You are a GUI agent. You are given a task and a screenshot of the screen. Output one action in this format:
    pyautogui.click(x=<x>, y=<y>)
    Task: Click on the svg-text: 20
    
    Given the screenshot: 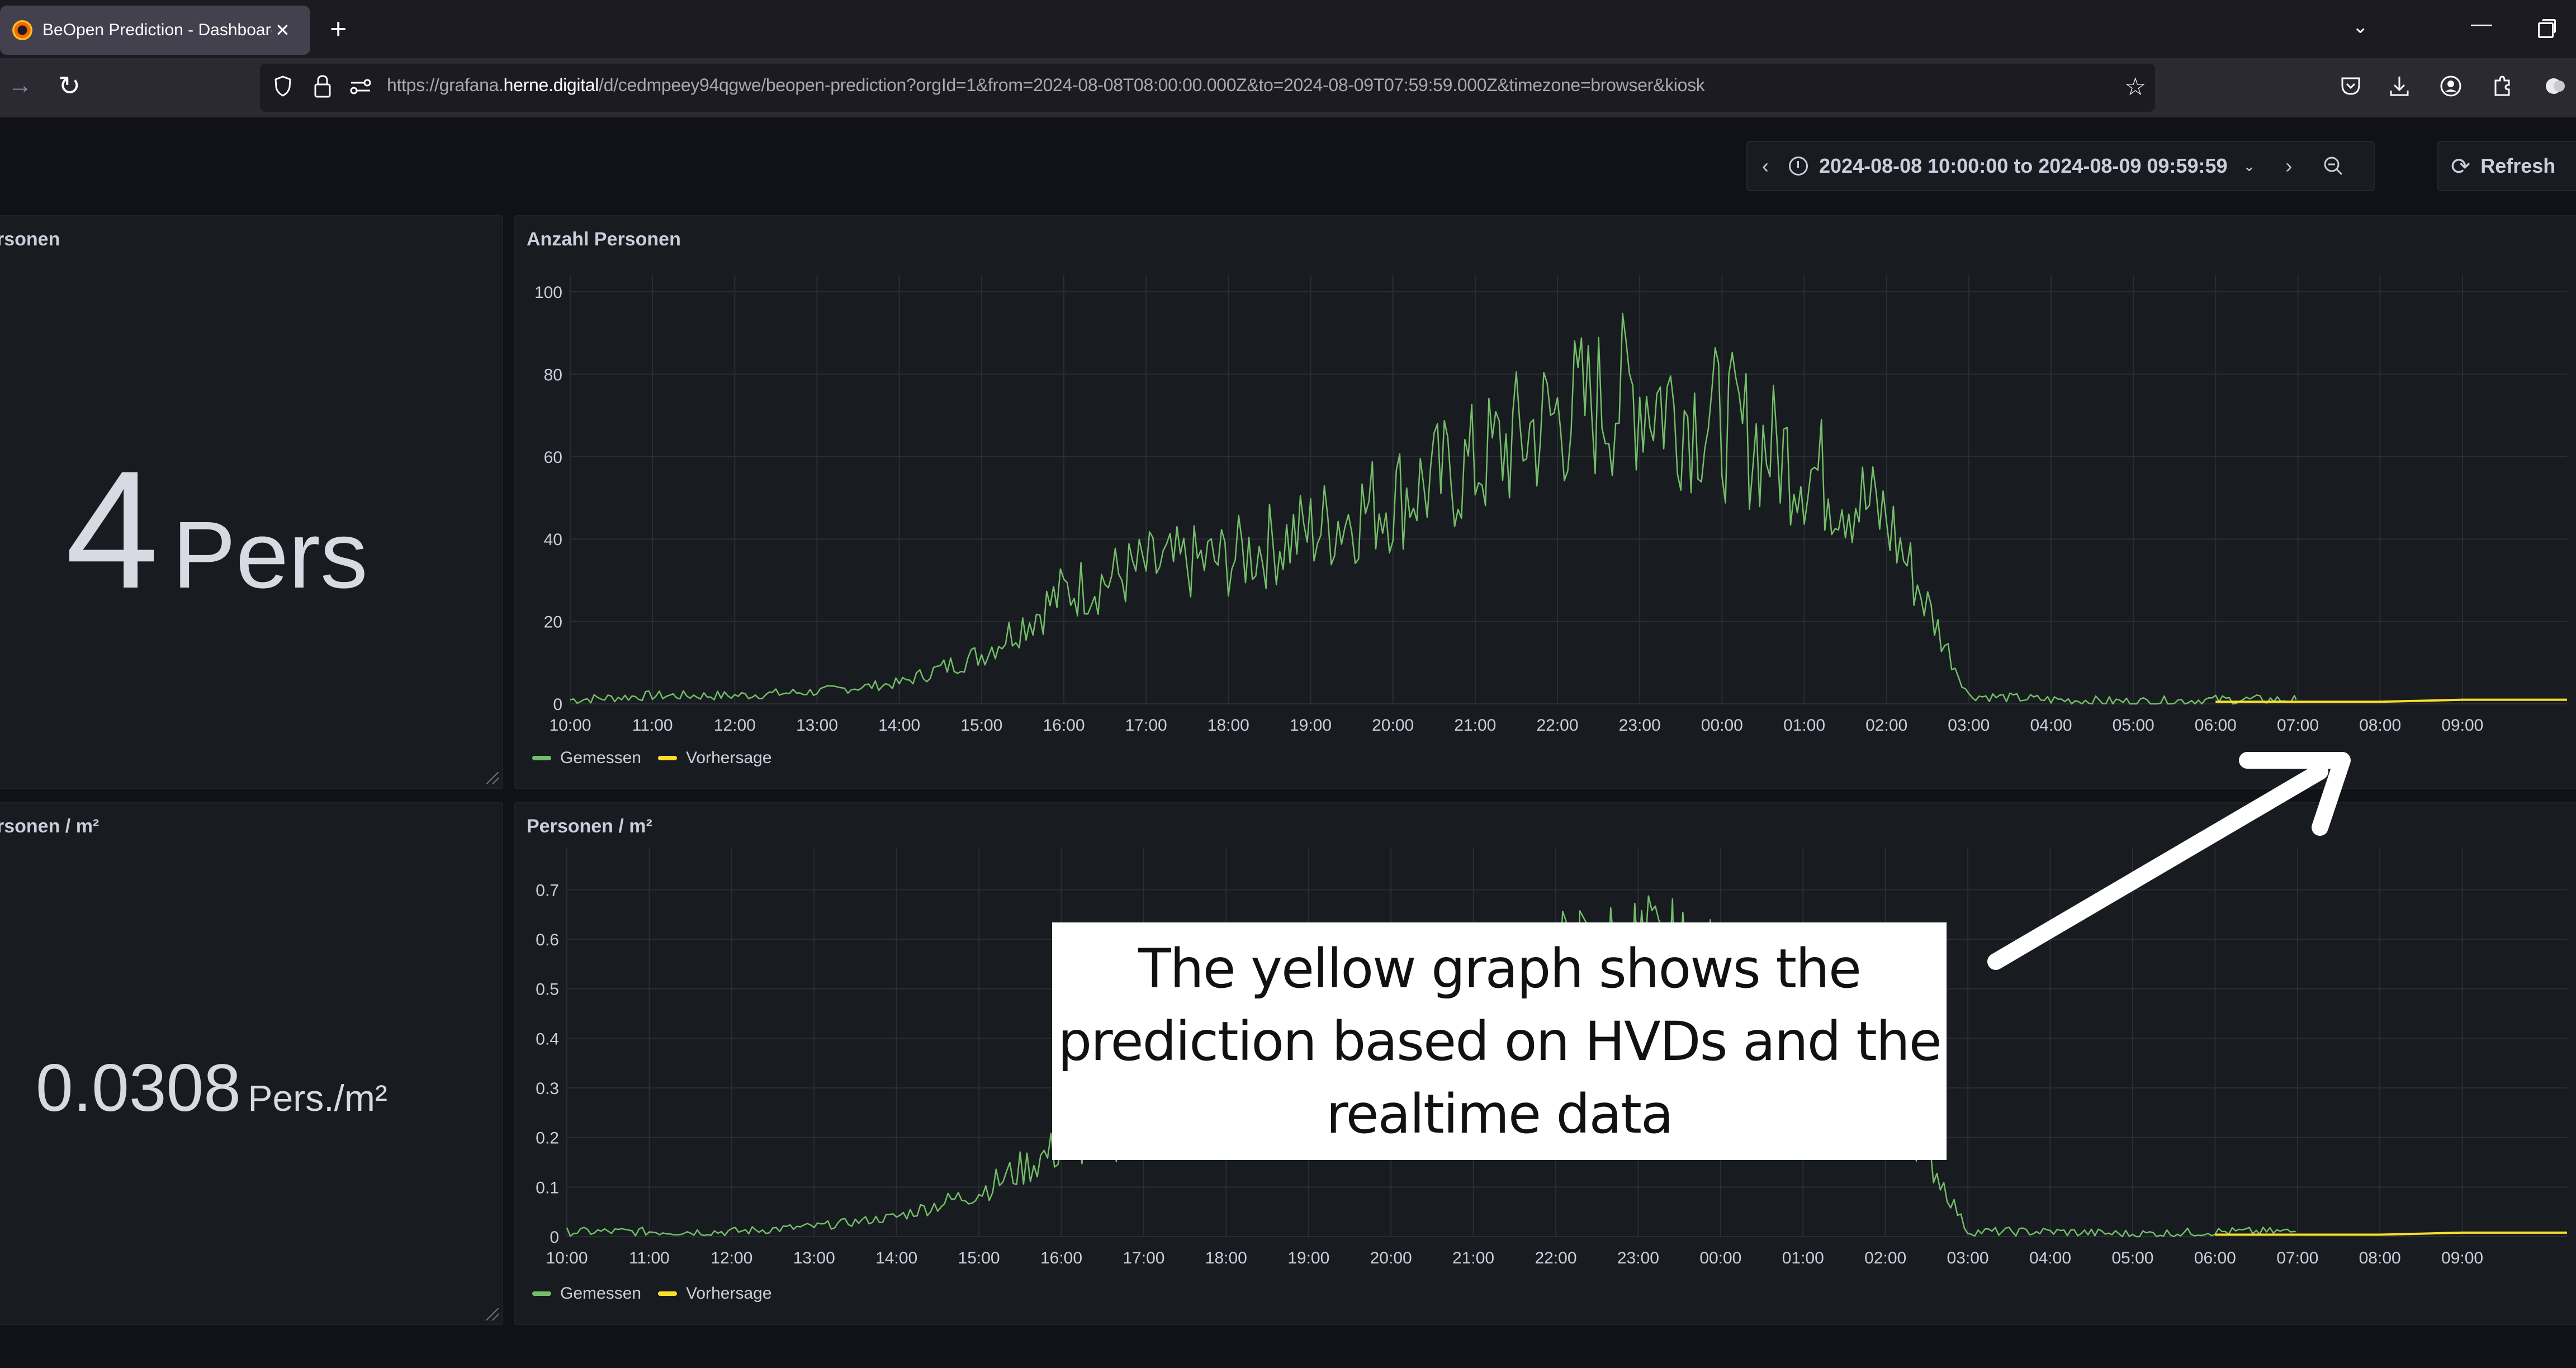 What is the action you would take?
    pyautogui.click(x=553, y=622)
    